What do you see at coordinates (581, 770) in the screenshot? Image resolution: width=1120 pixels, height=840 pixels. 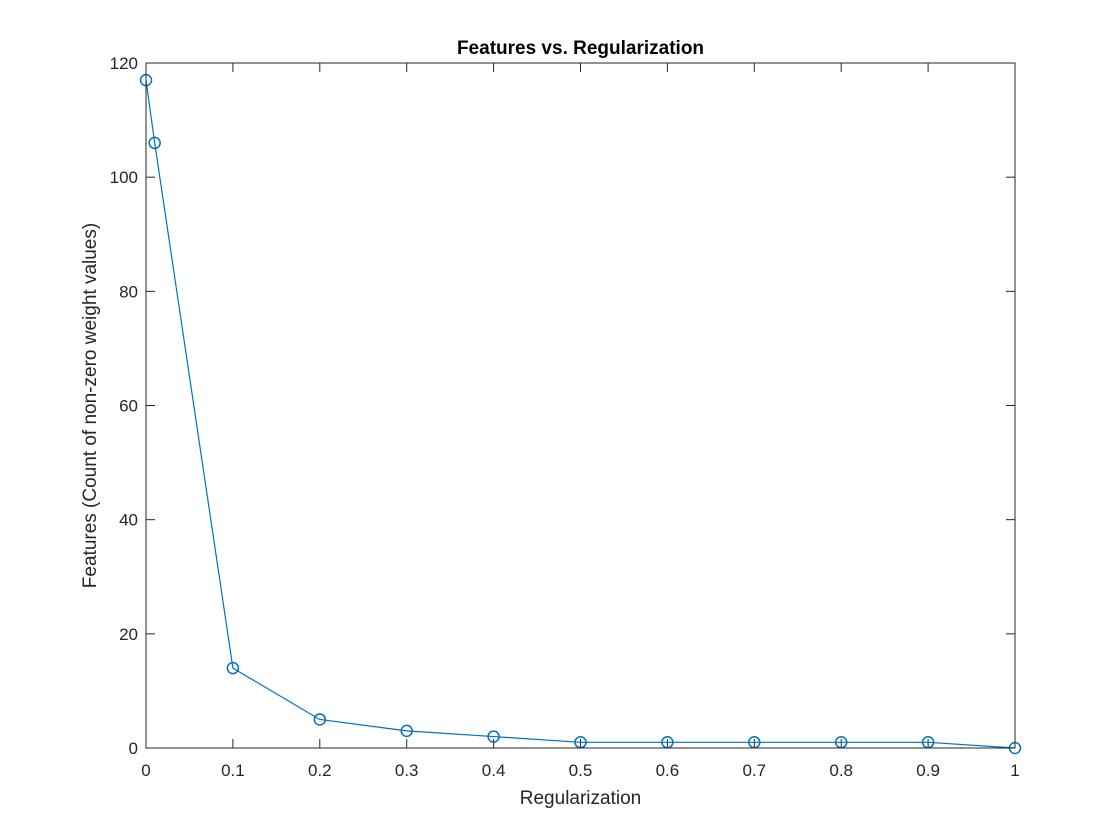 I see `x-tick-label: 0.5` at bounding box center [581, 770].